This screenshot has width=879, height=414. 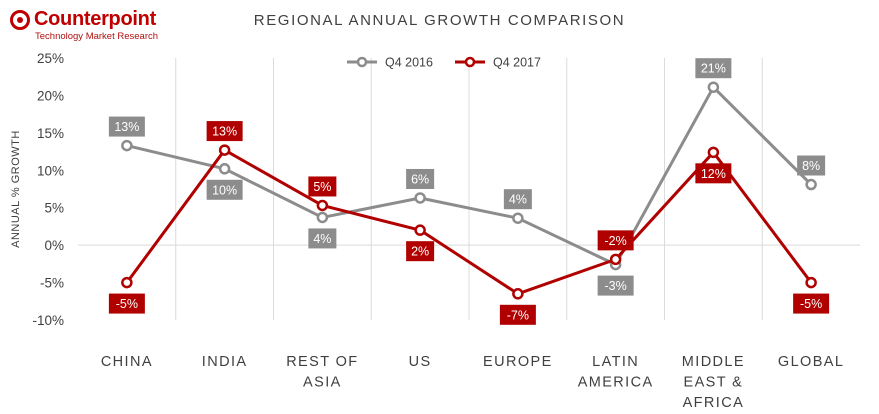 What do you see at coordinates (50, 58) in the screenshot?
I see `y-tick-label: 25%` at bounding box center [50, 58].